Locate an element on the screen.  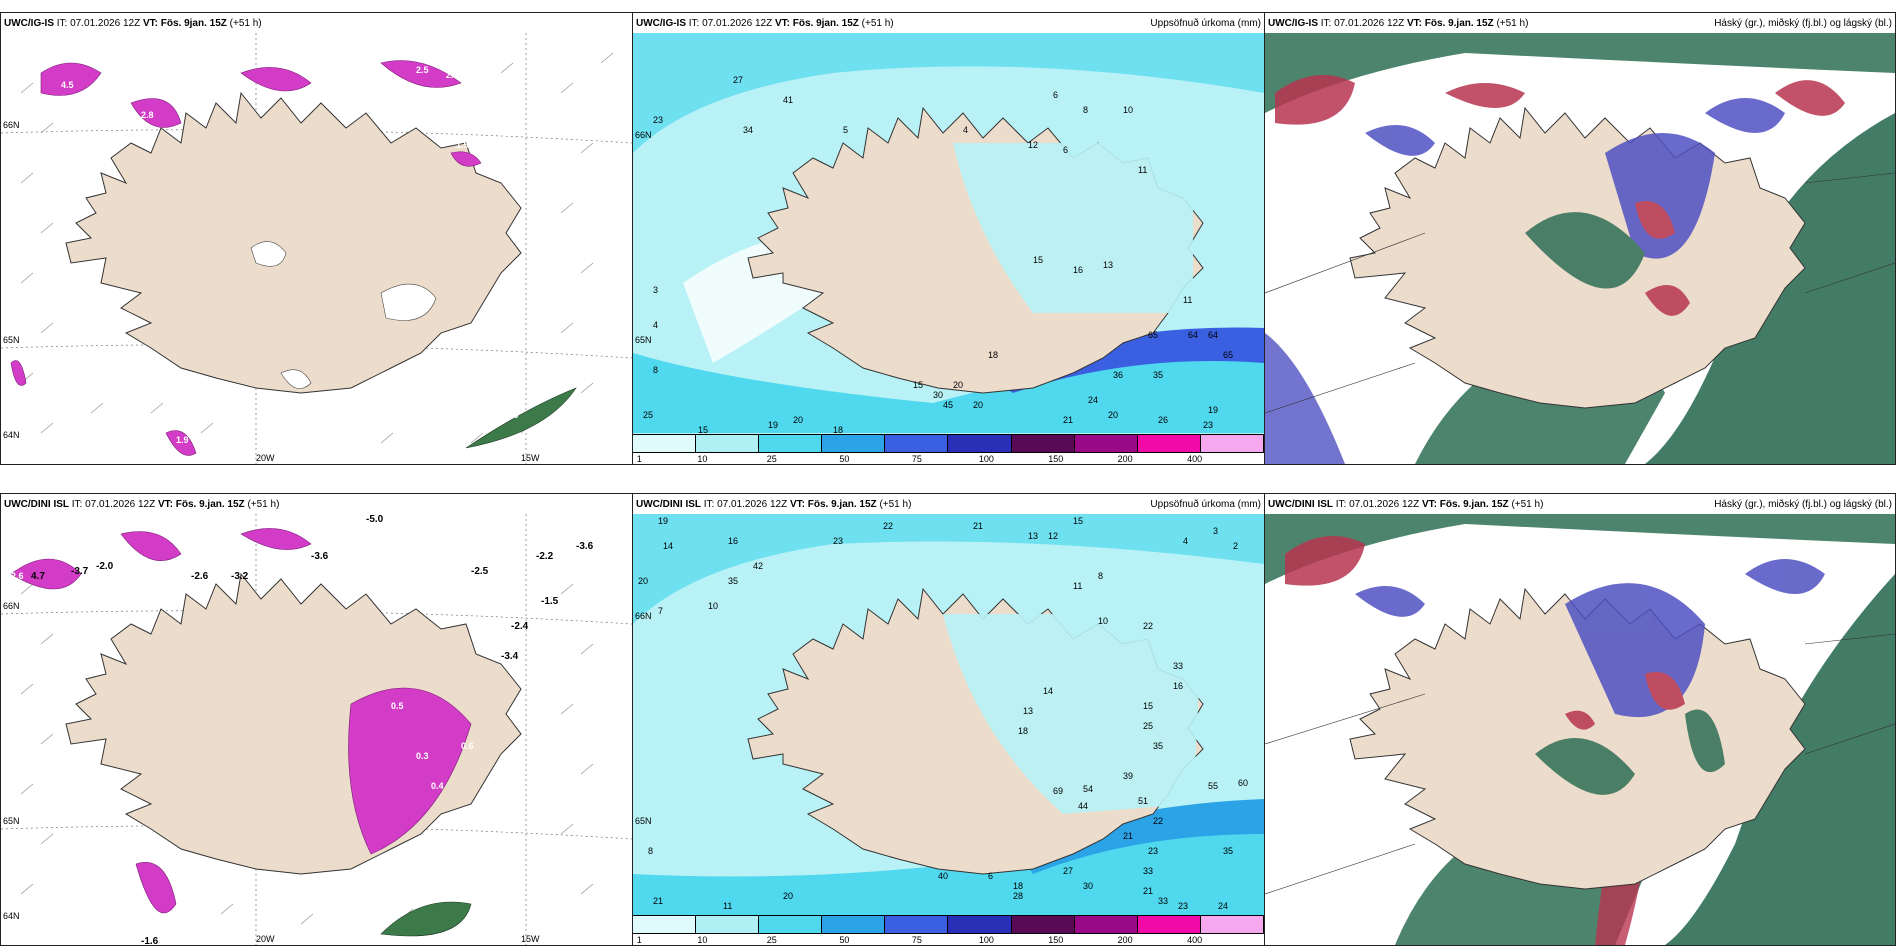
precip-label: 7 is located at coordinates (660, 611).